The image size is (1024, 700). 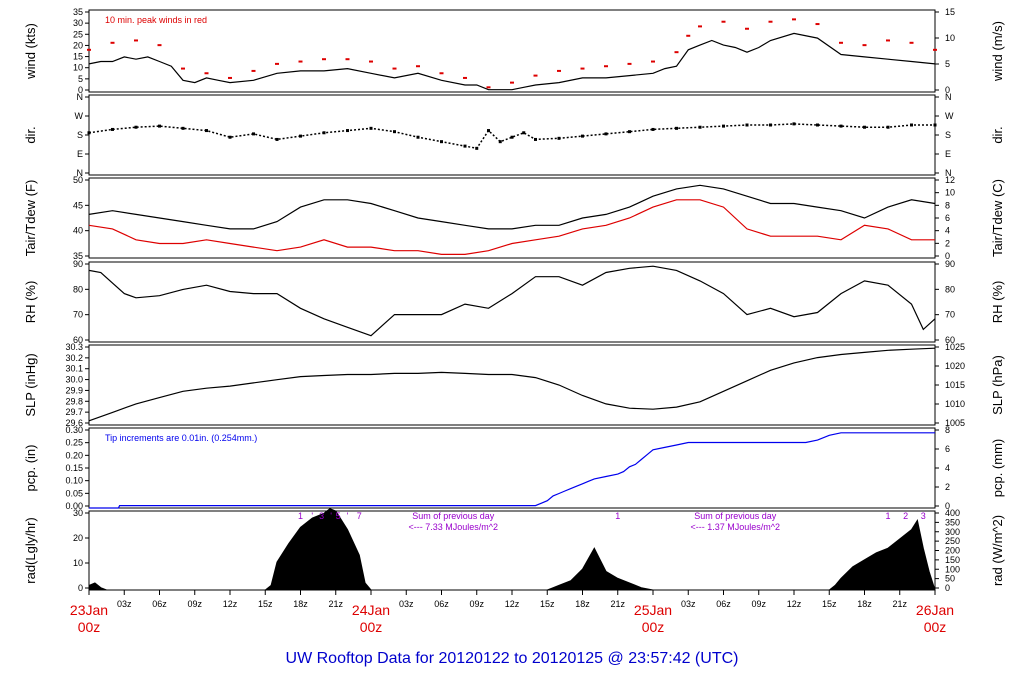 What do you see at coordinates (78, 205) in the screenshot?
I see `left-tick-label: 45` at bounding box center [78, 205].